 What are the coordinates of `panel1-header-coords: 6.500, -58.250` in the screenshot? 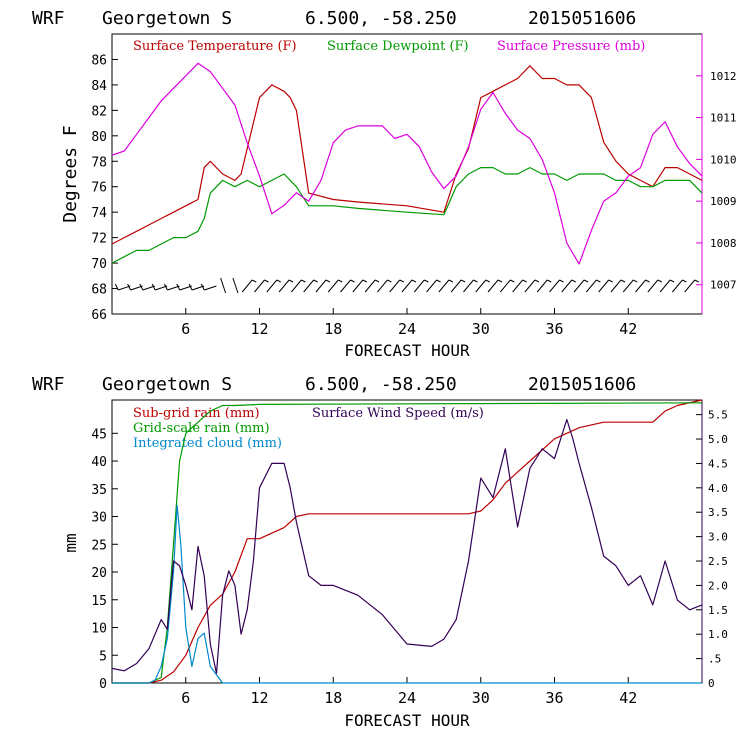 It's located at (381, 18).